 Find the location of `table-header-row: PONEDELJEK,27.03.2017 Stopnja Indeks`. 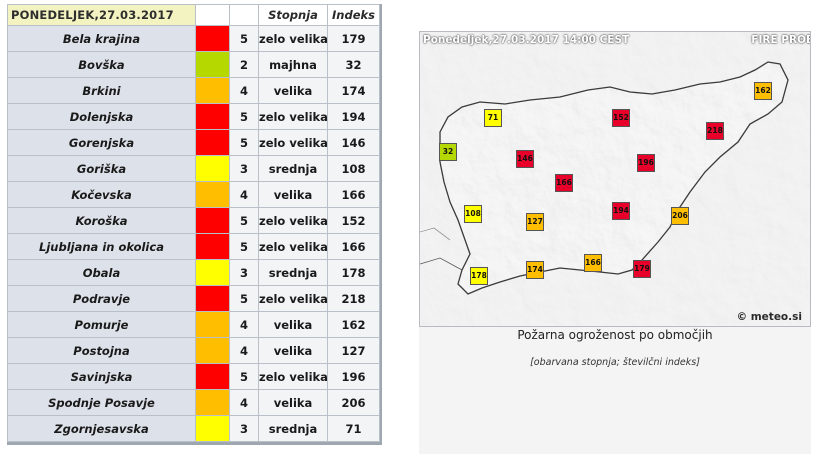

table-header-row: PONEDELJEK,27.03.2017 Stopnja Indeks is located at coordinates (193, 15).